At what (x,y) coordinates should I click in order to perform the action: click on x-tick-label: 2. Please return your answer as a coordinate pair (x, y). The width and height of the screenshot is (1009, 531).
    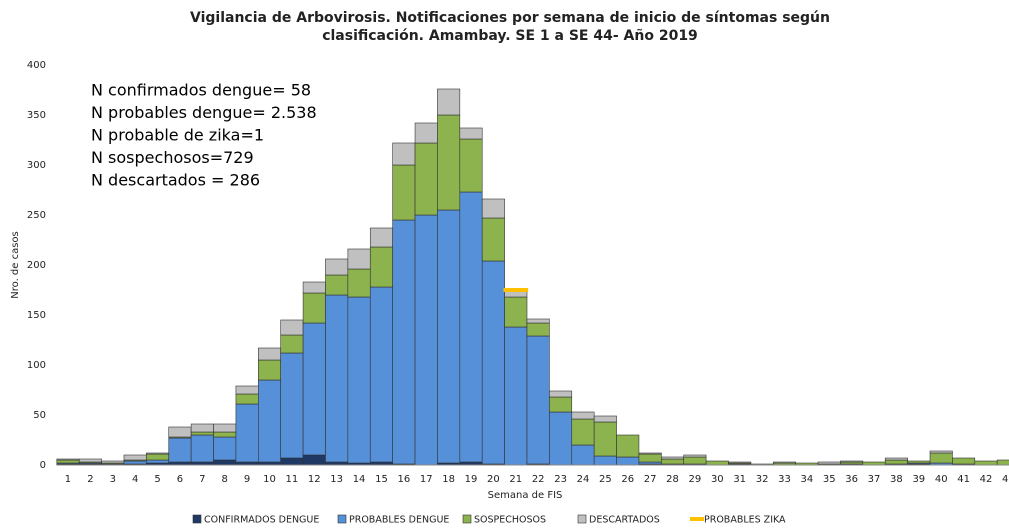
    Looking at the image, I should click on (90, 479).